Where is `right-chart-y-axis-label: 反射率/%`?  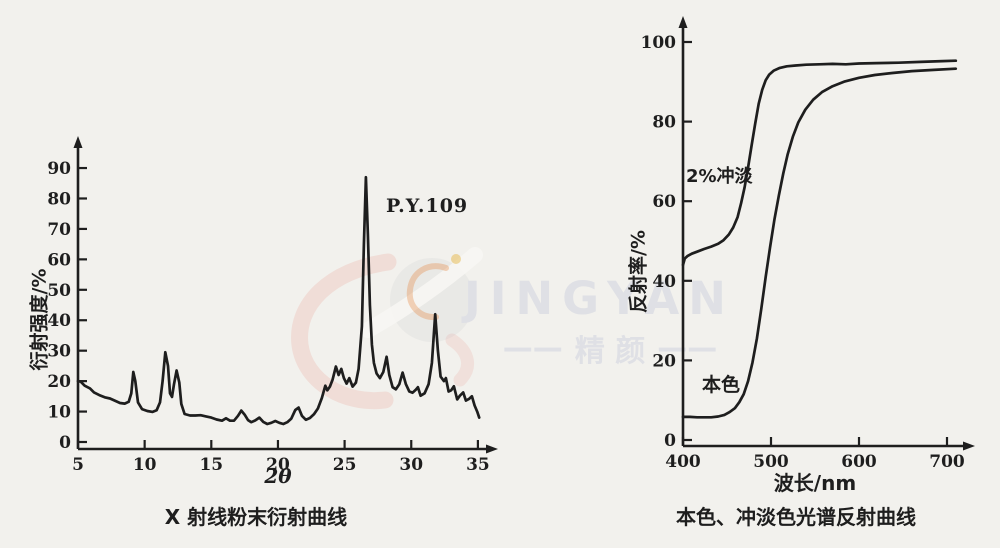 right-chart-y-axis-label: 反射率/% is located at coordinates (638, 271).